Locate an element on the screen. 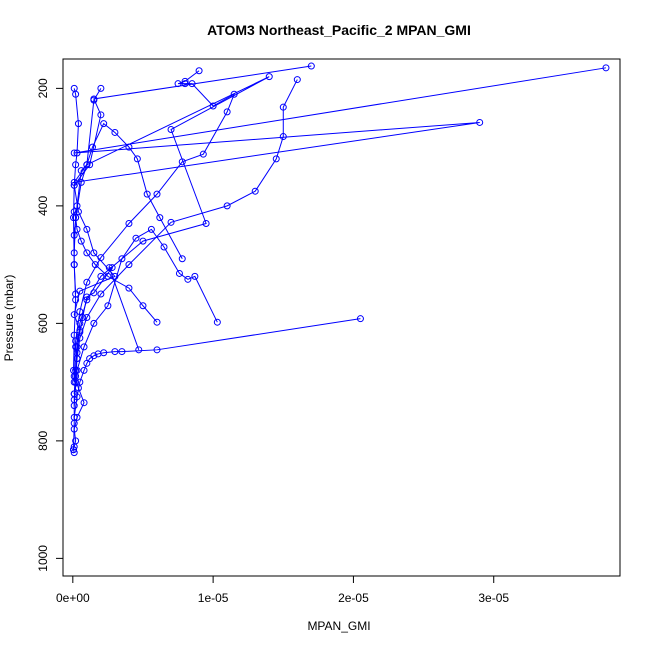 This screenshot has height=650, width=650. y-tick-label: 400 is located at coordinates (43, 206).